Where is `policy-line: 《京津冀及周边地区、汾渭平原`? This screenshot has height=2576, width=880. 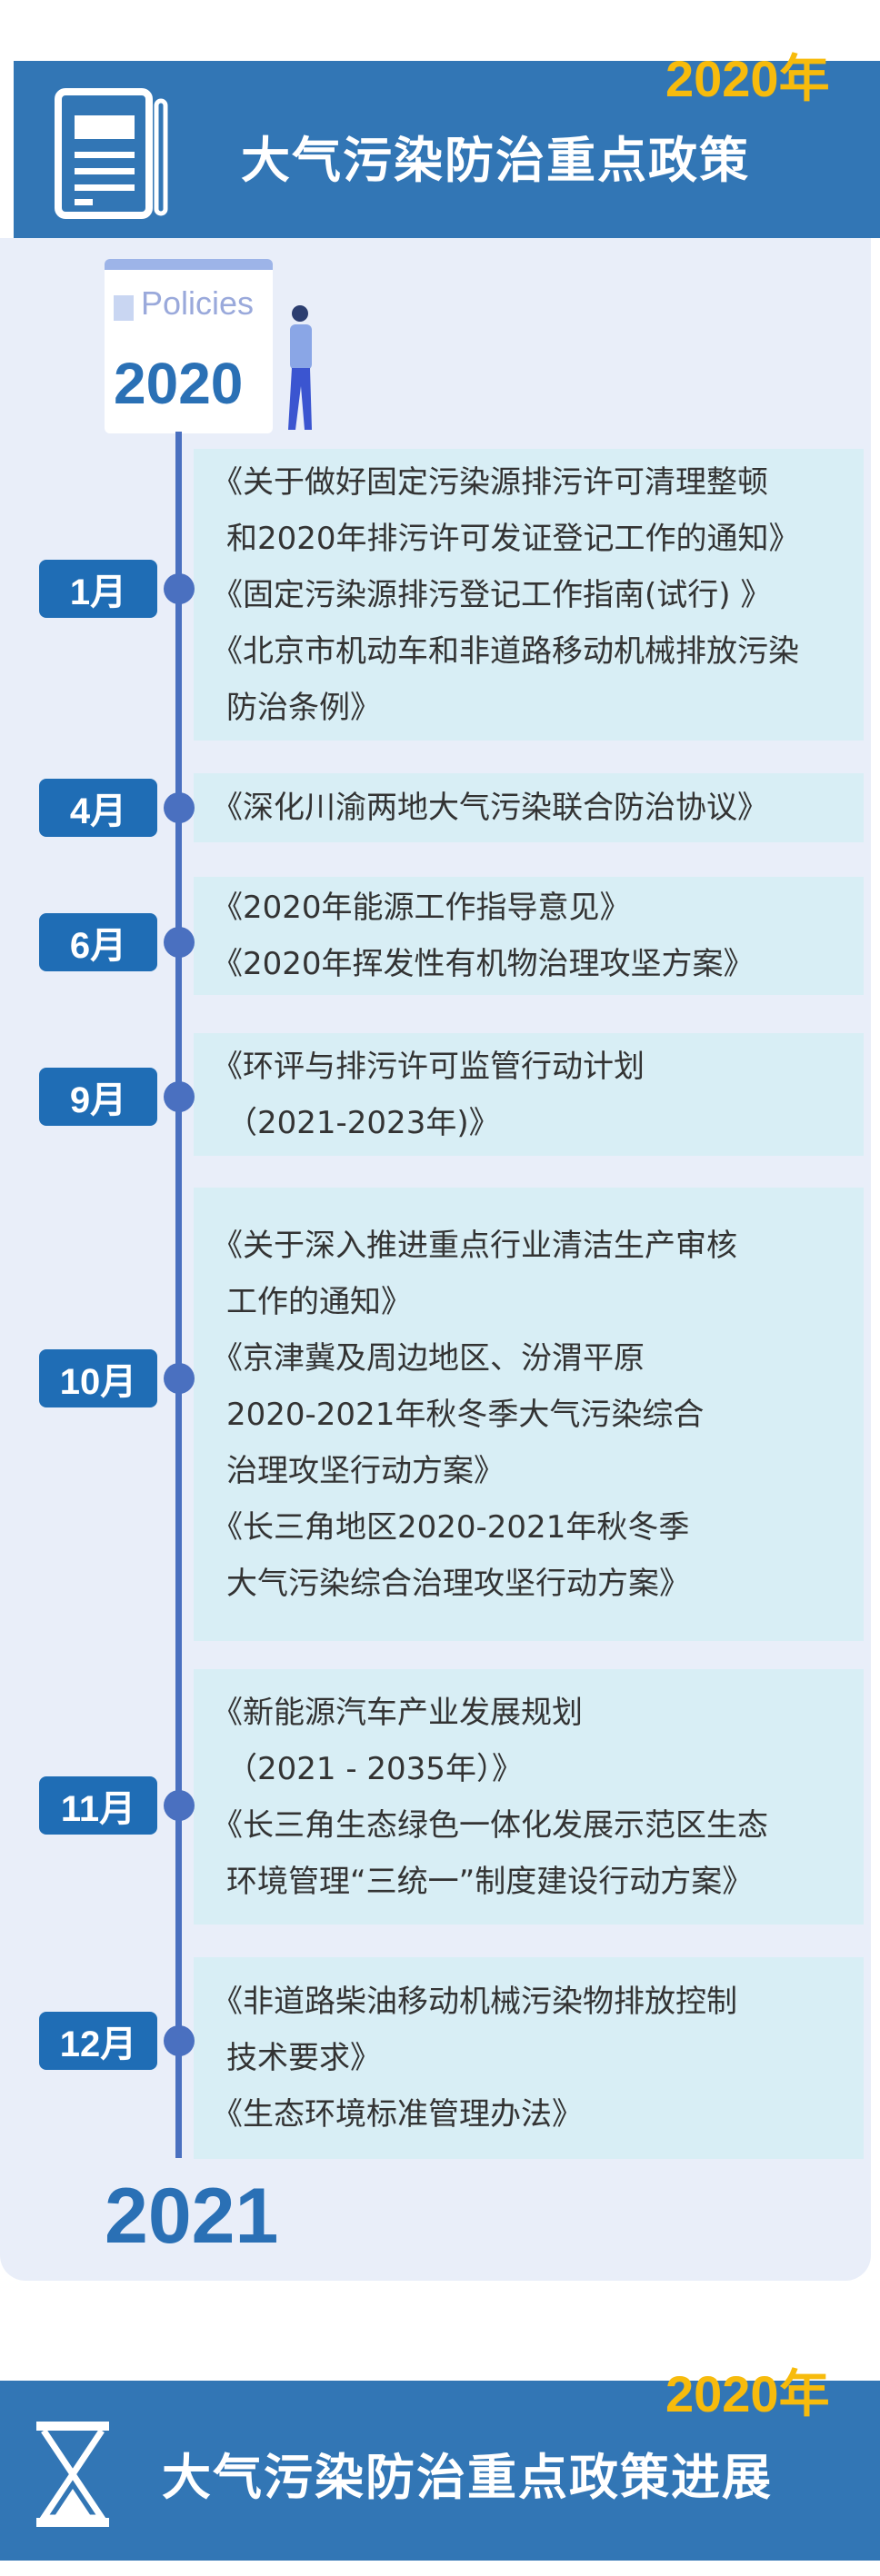 policy-line: 《京津冀及周边地区、汾渭平原 is located at coordinates (428, 1358).